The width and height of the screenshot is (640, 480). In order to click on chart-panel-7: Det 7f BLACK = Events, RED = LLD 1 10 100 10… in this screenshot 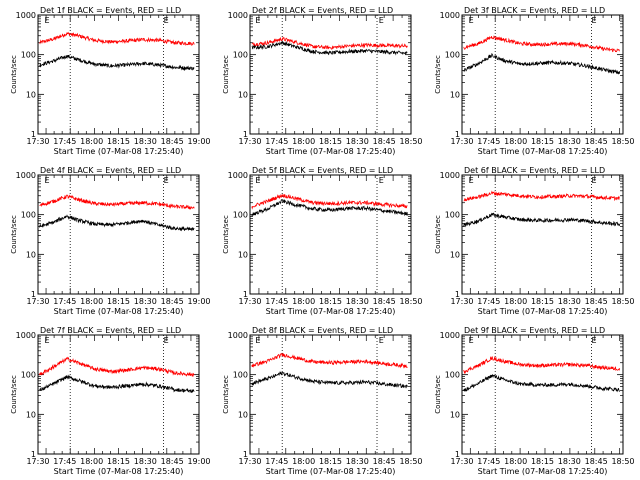, I will do `click(110, 401)`.